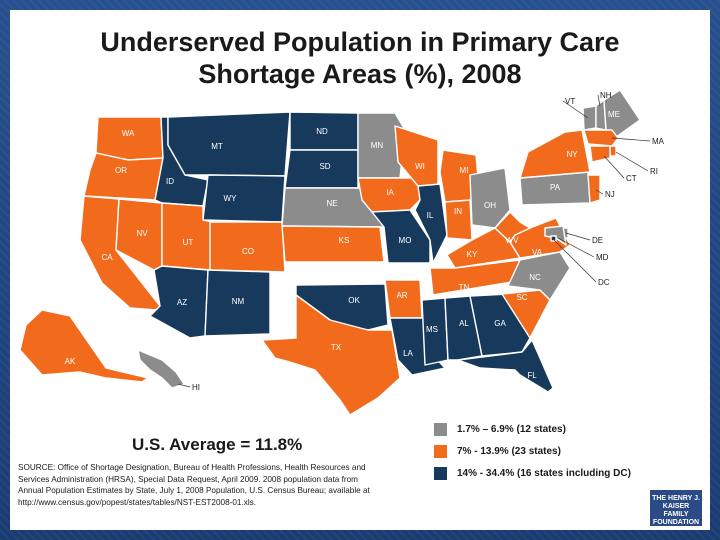 The image size is (720, 540). Describe the element at coordinates (521, 297) in the screenshot. I see `state-label-sc: SC` at that location.